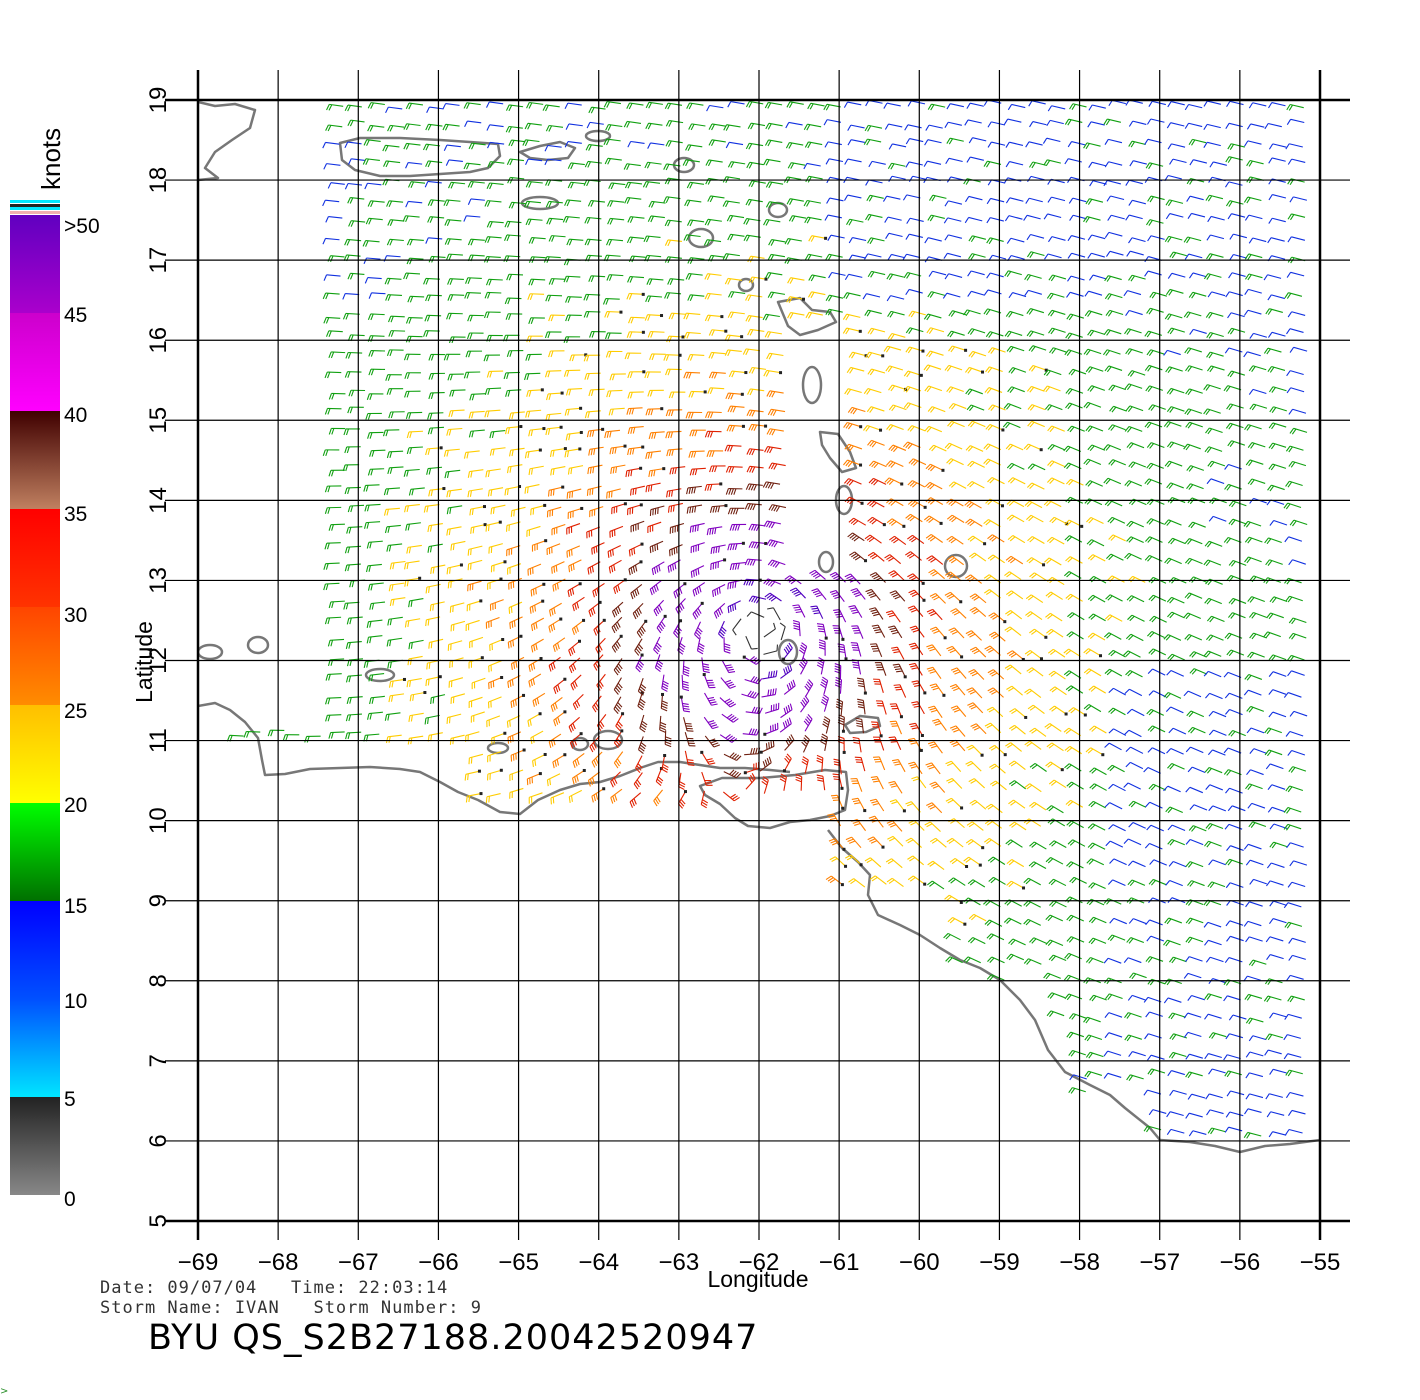  I want to click on legend-tick-label: 20, so click(75, 805).